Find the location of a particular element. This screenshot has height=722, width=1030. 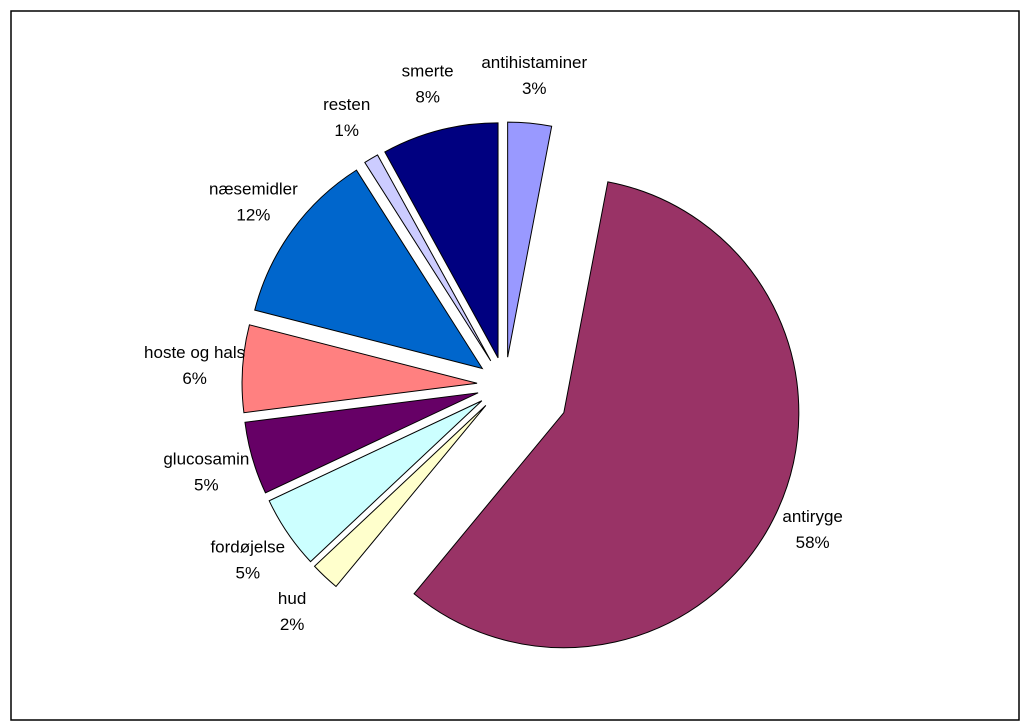

slice-label: antihistaminer is located at coordinates (534, 62).